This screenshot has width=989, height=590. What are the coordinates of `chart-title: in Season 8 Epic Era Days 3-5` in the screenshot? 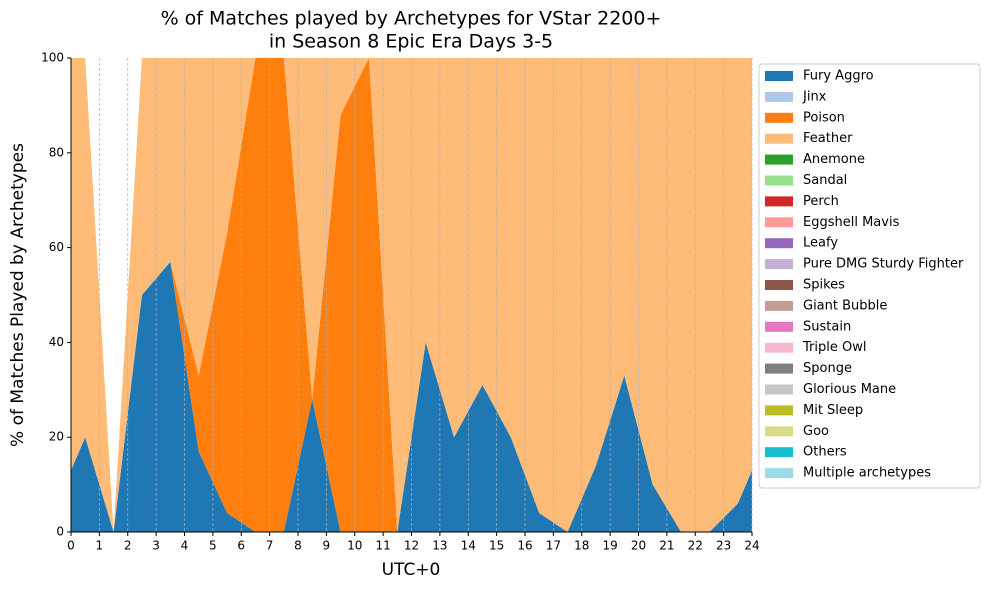 It's located at (411, 42).